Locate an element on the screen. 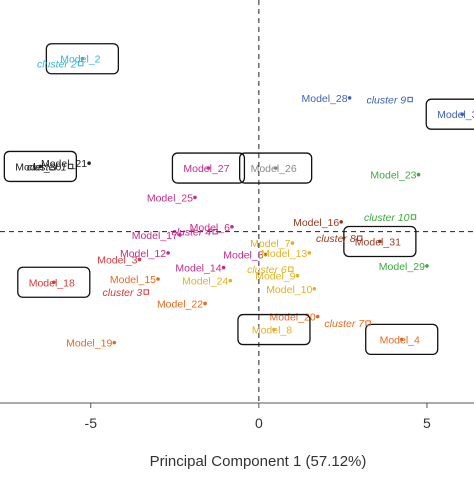  point-label: Model_24 is located at coordinates (205, 282).